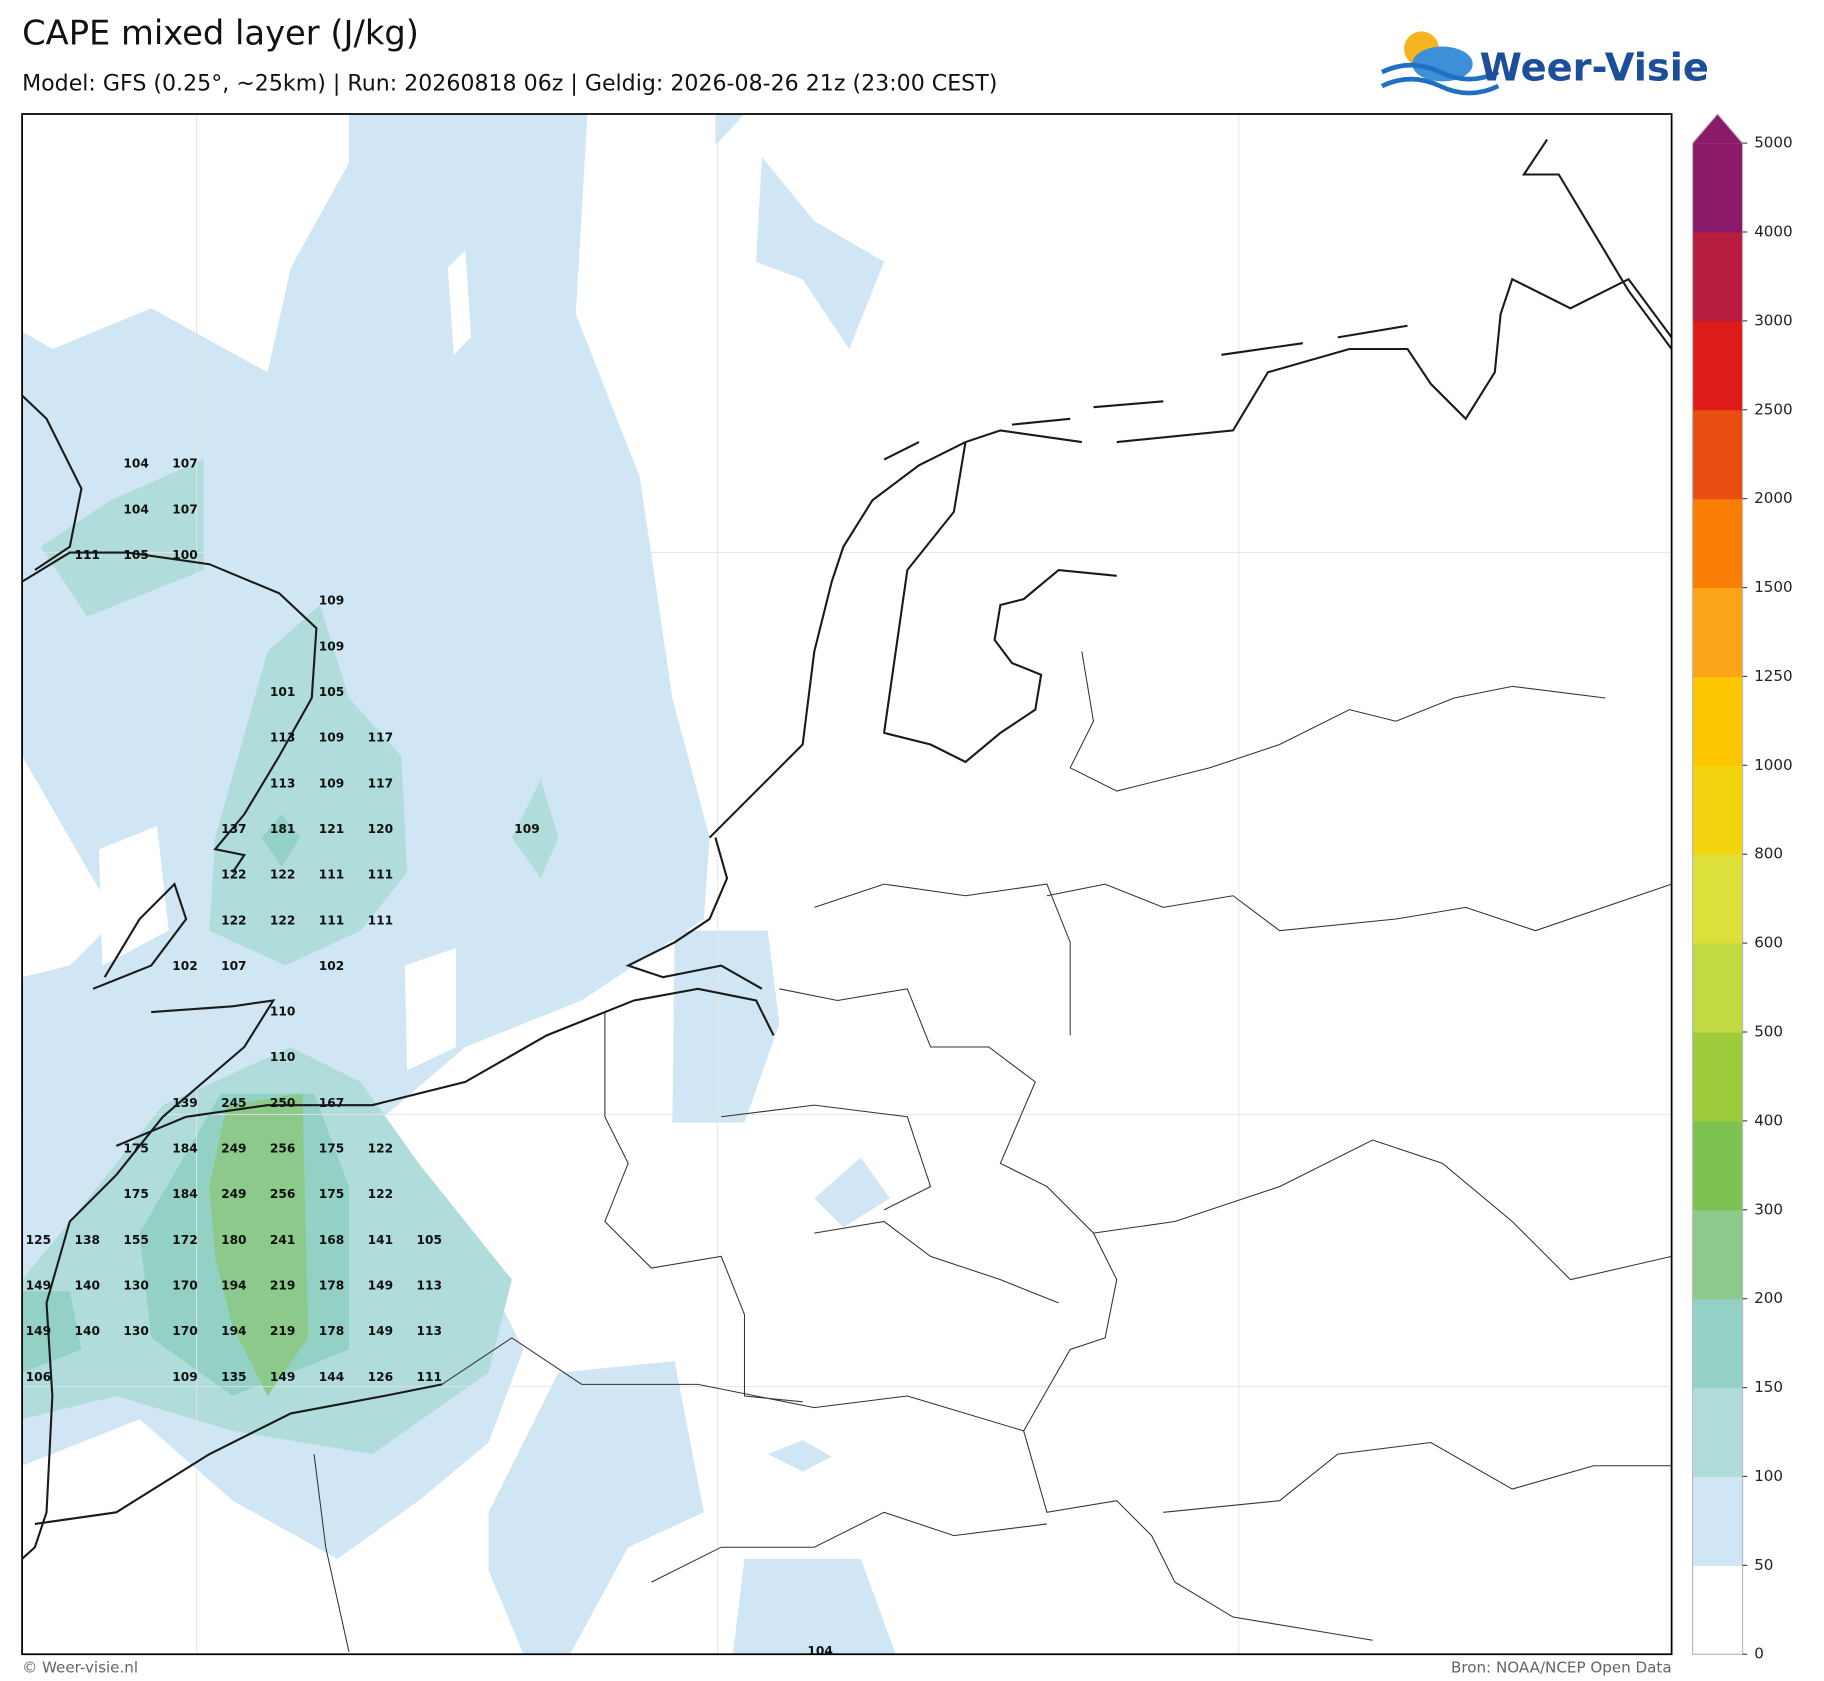 The height and width of the screenshot is (1681, 1824). I want to click on cape-value: 241, so click(282, 1240).